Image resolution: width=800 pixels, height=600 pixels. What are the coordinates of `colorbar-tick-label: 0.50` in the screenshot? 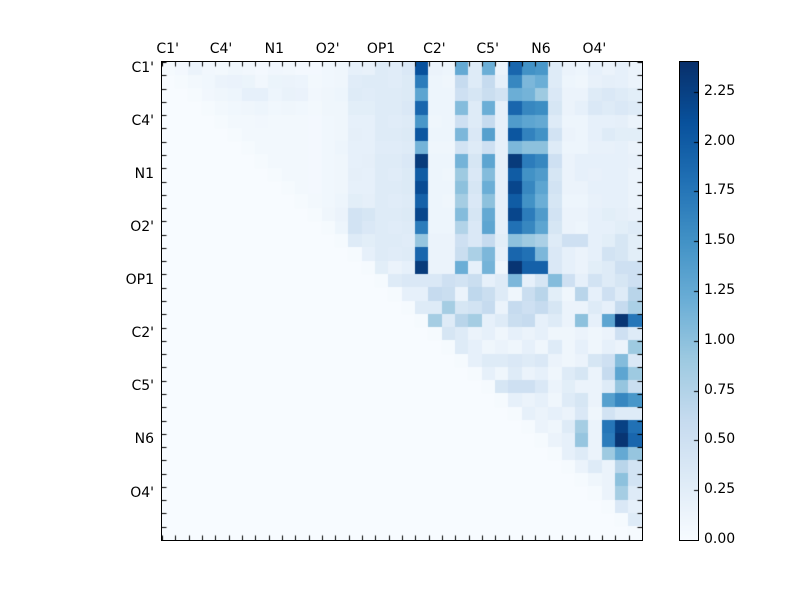 It's located at (720, 439).